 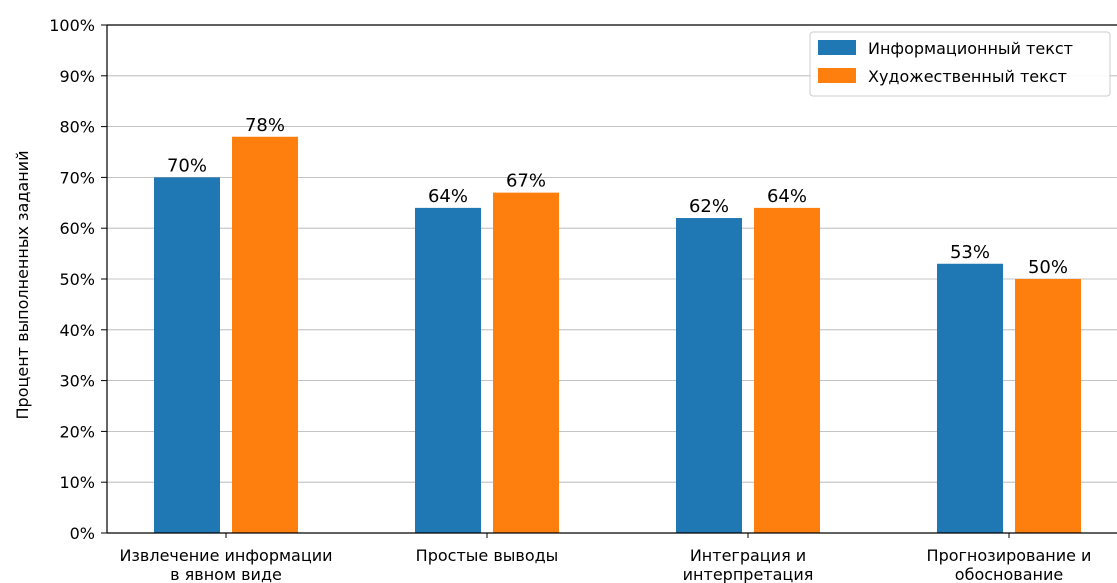 What do you see at coordinates (970, 252) in the screenshot?
I see `bar-value-label: 53%` at bounding box center [970, 252].